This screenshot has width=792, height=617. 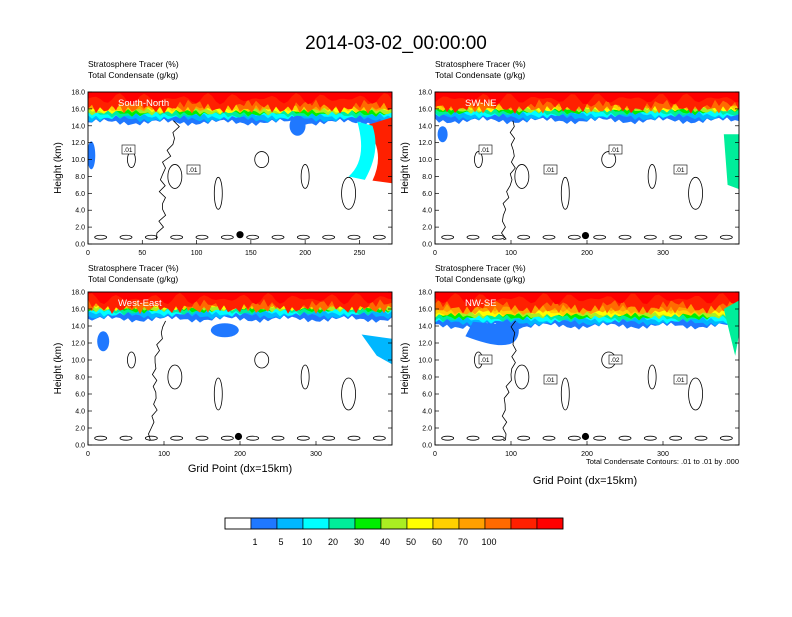 I want to click on colorbar-label: 30, so click(x=359, y=542).